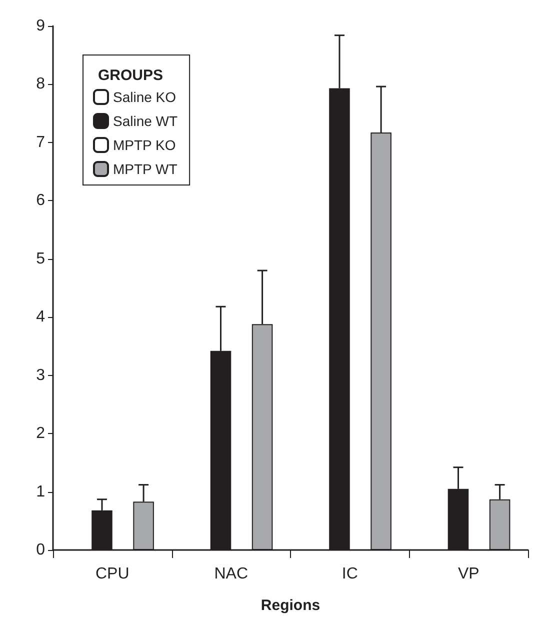  I want to click on legend-label: Saline KO, so click(144, 97).